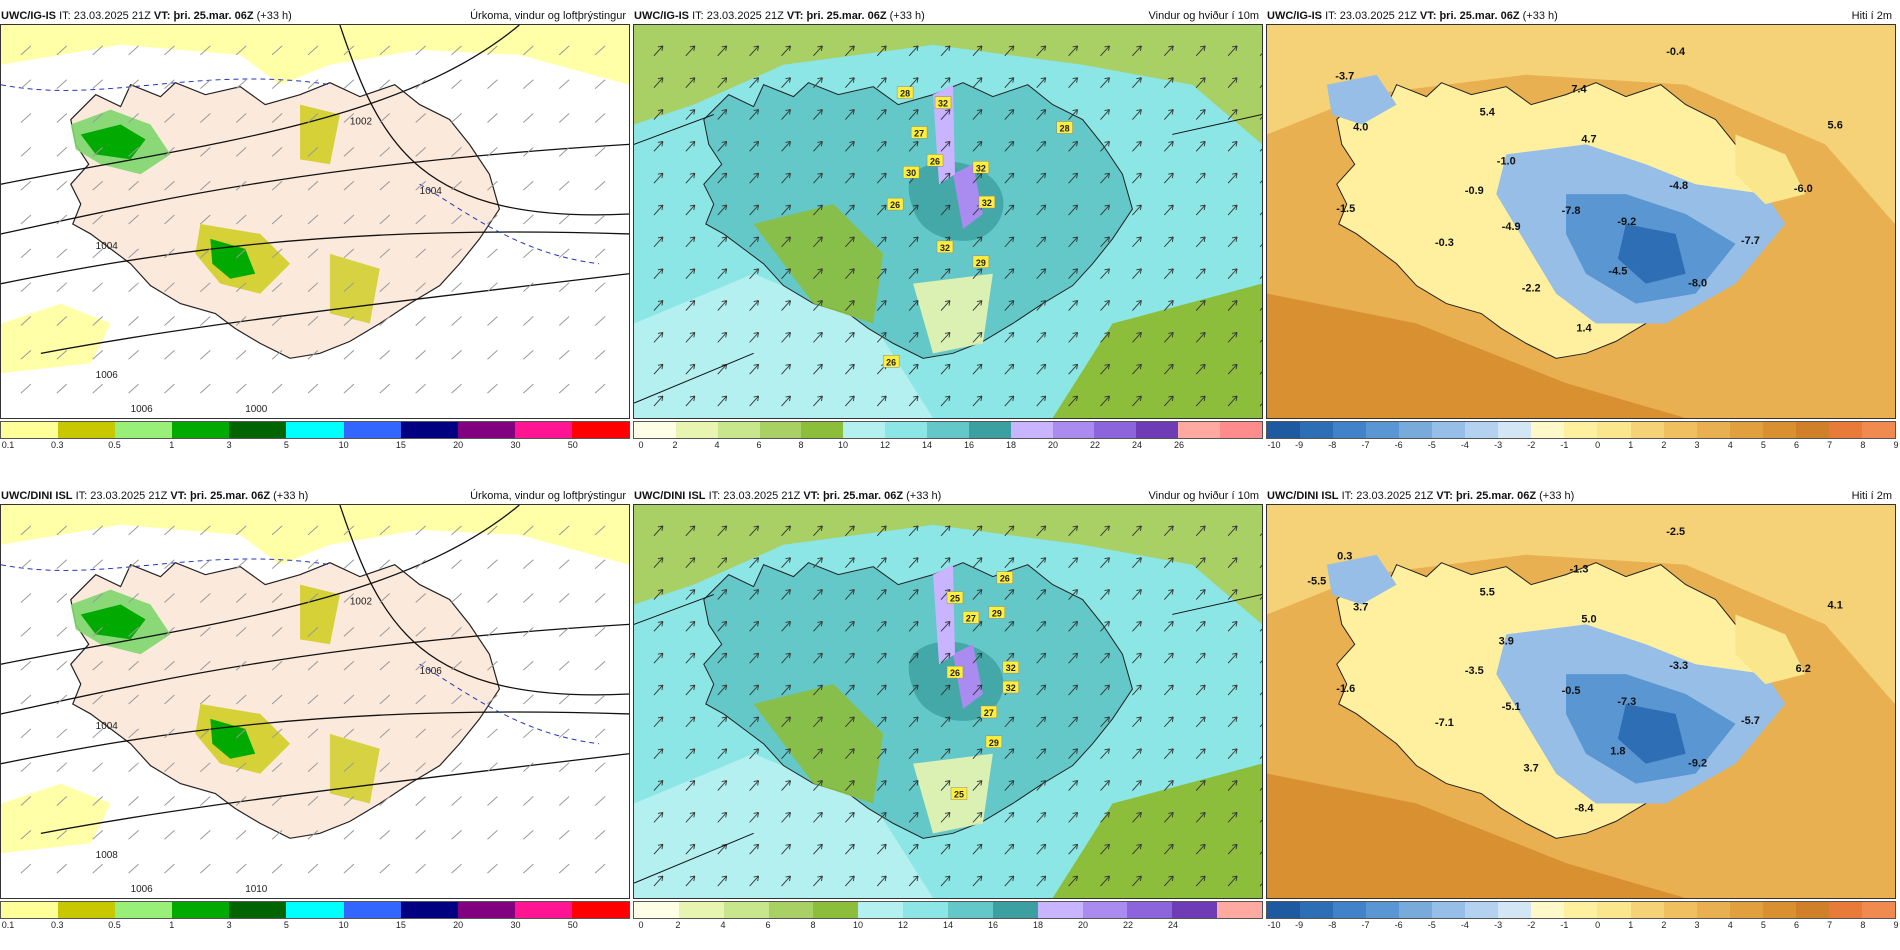  I want to click on gust-badge-box, so click(955, 672).